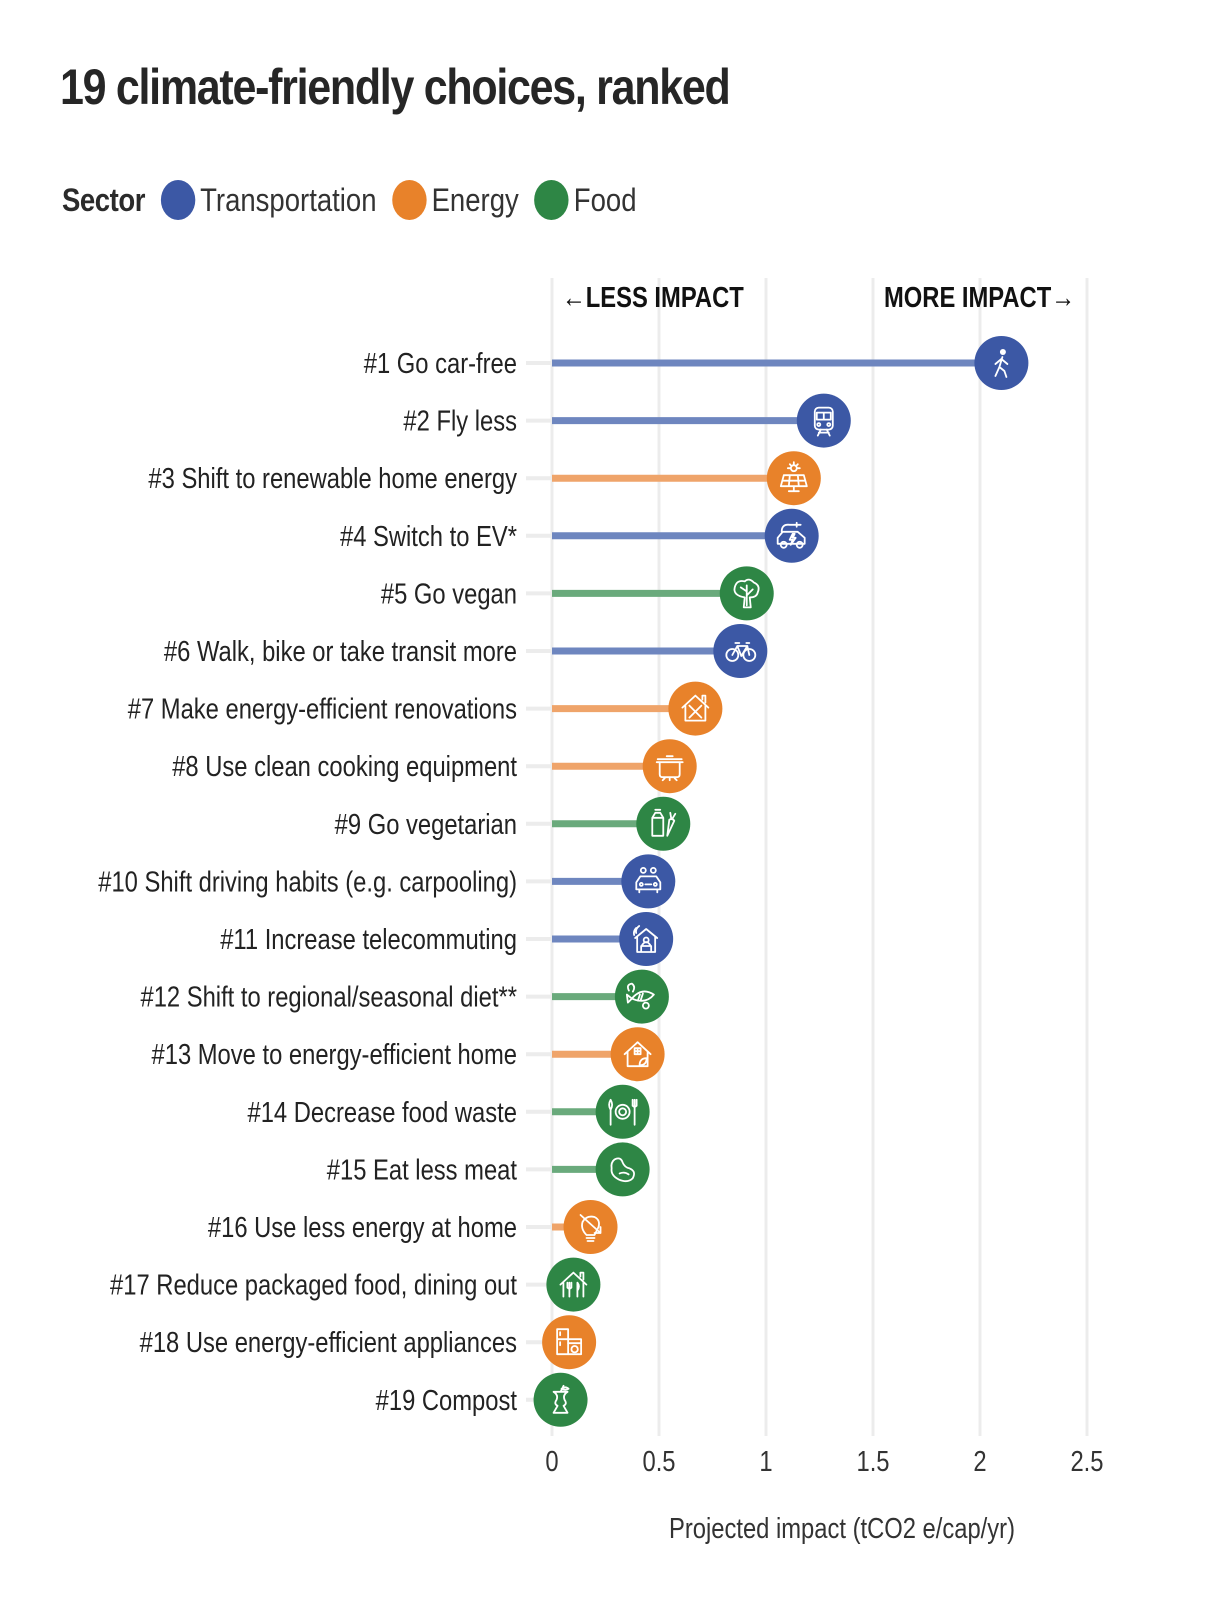 The height and width of the screenshot is (1605, 1219). Describe the element at coordinates (422, 1169) in the screenshot. I see `category-label: #15 Eat less meat` at that location.